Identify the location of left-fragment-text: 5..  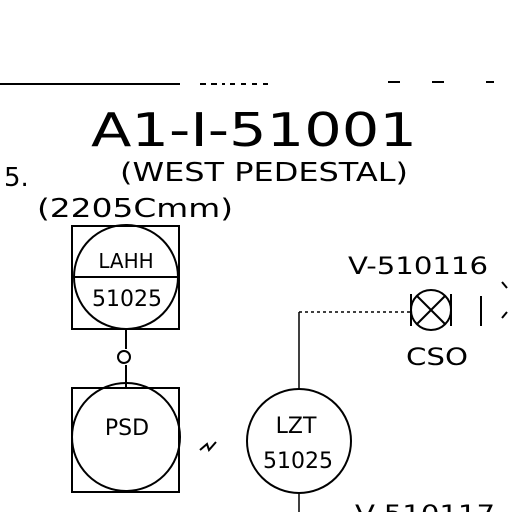
(16, 178).